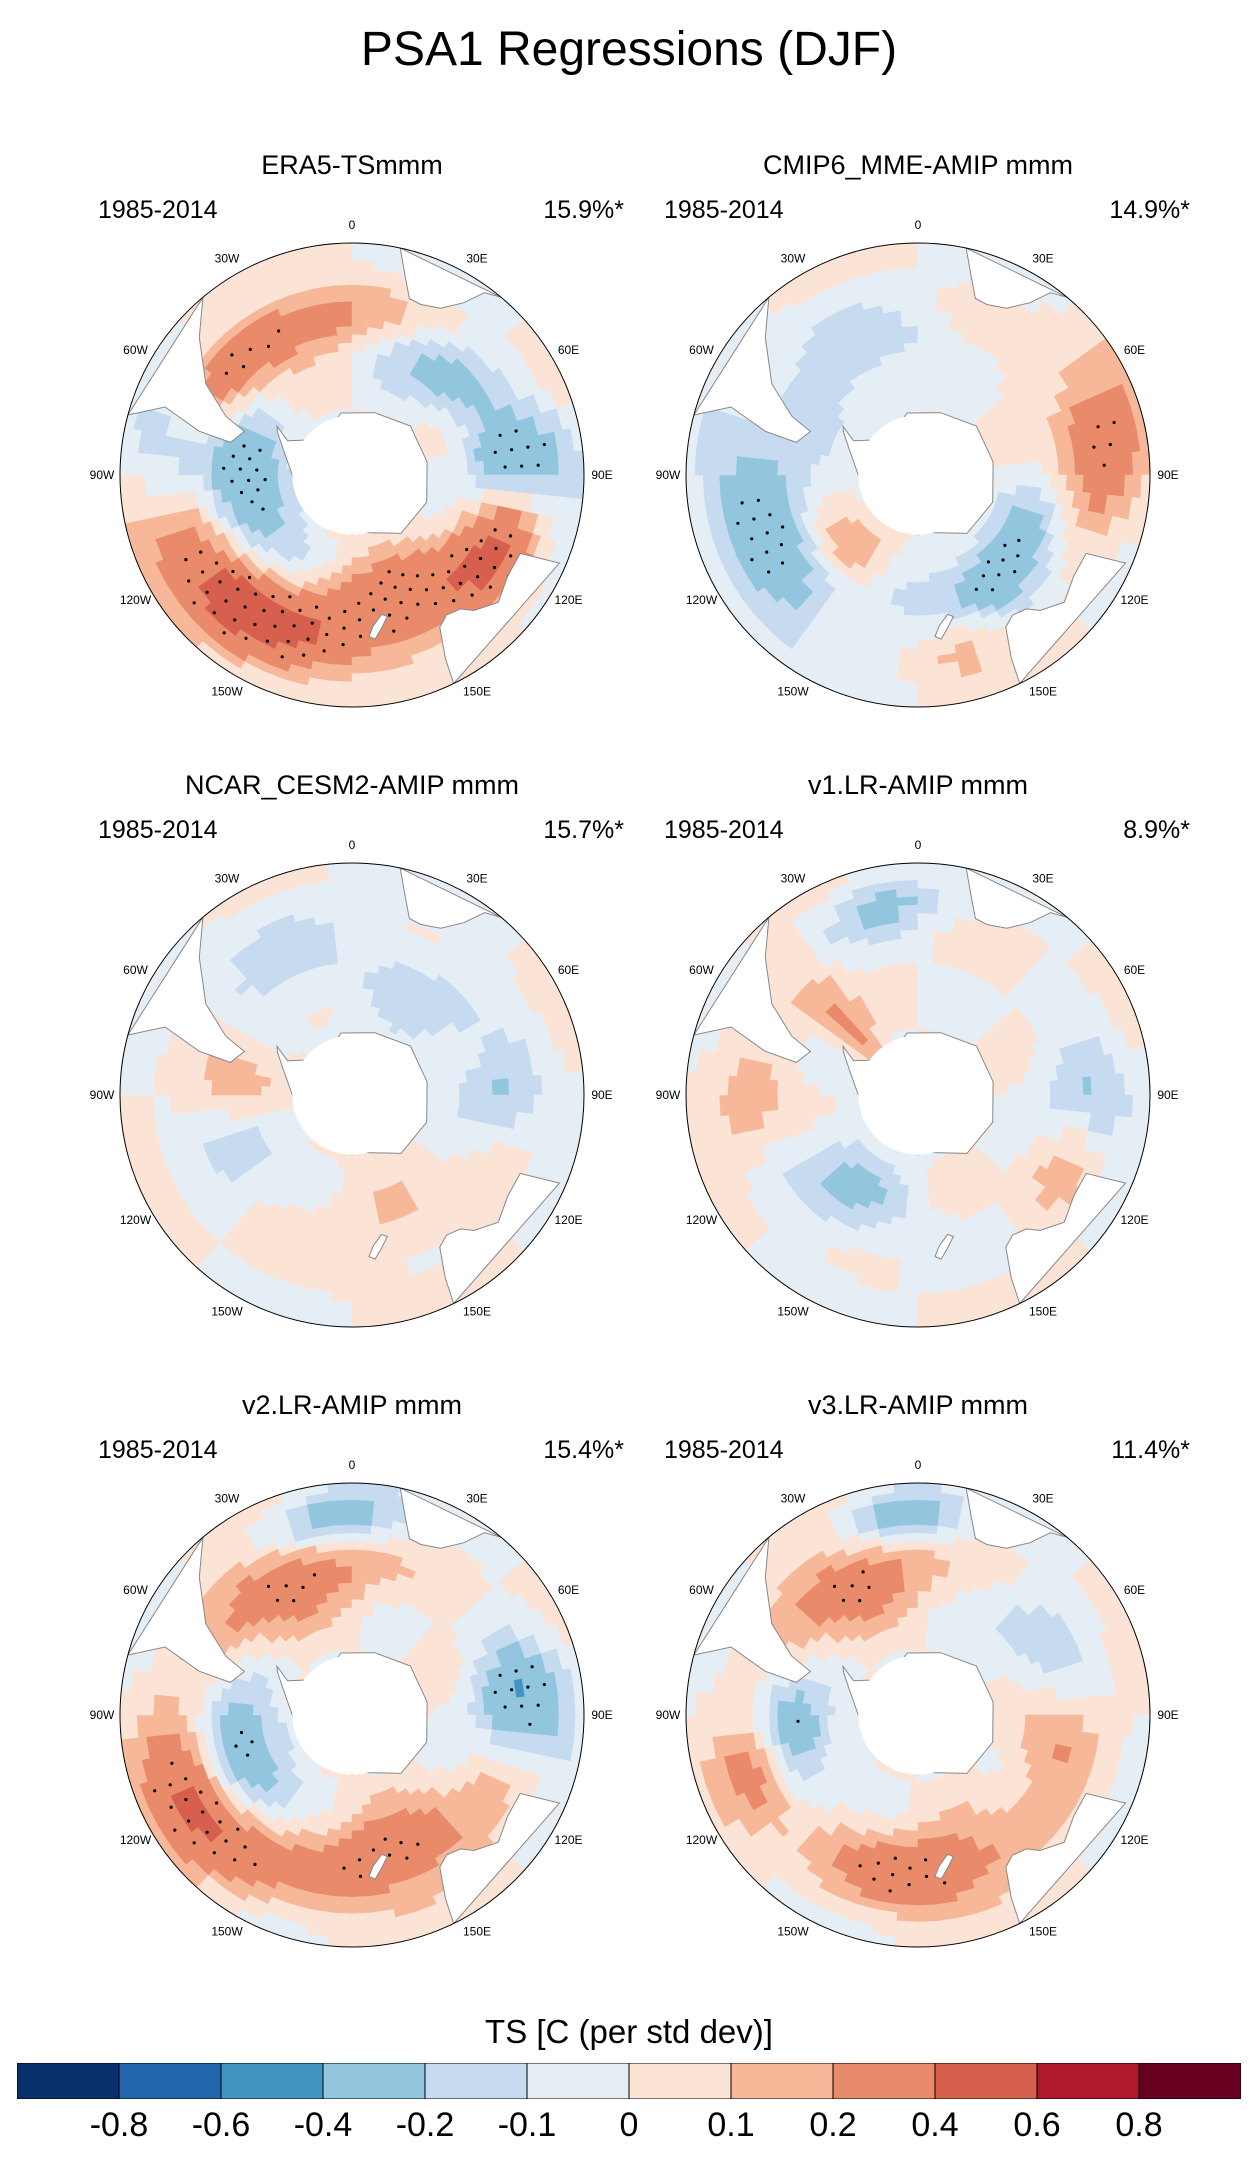 This screenshot has width=1258, height=2167. I want to click on longitude-label: 150E, so click(477, 692).